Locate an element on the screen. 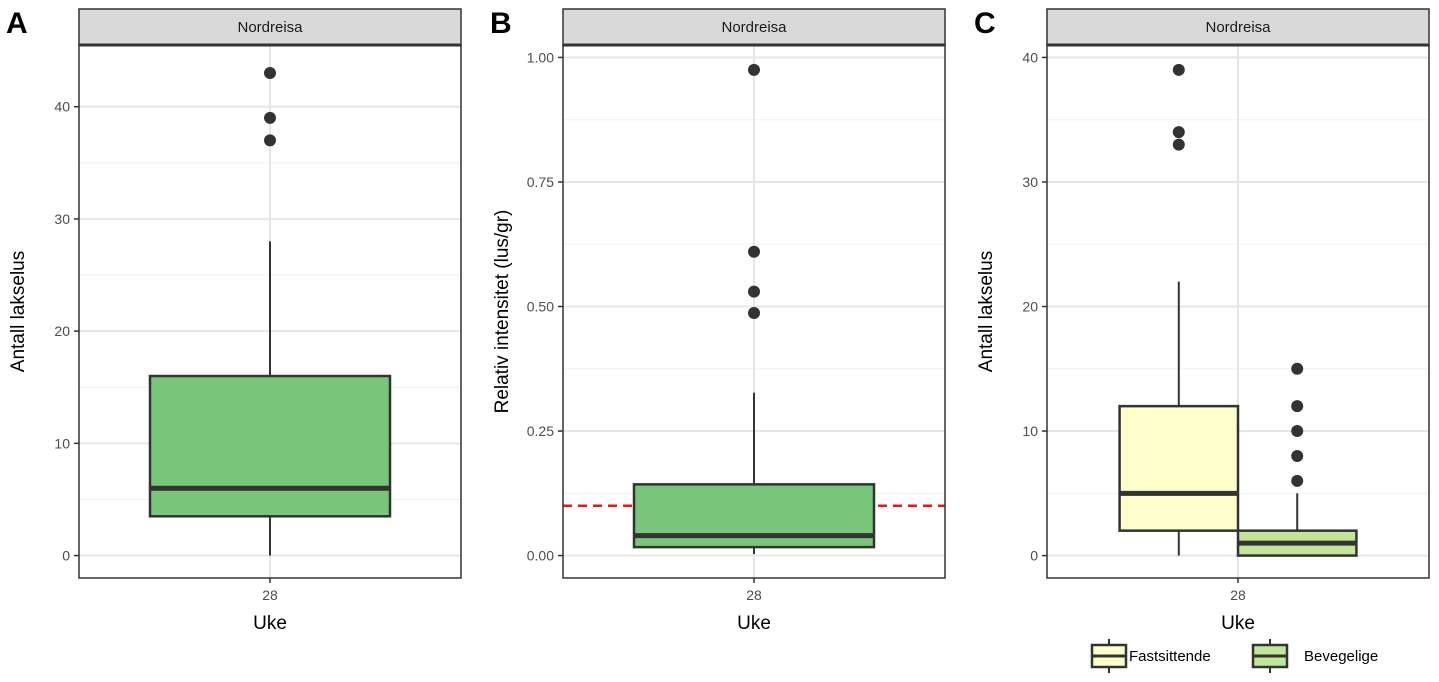  legend-item-fastsittende: Fastsittende is located at coordinates (1150, 656).